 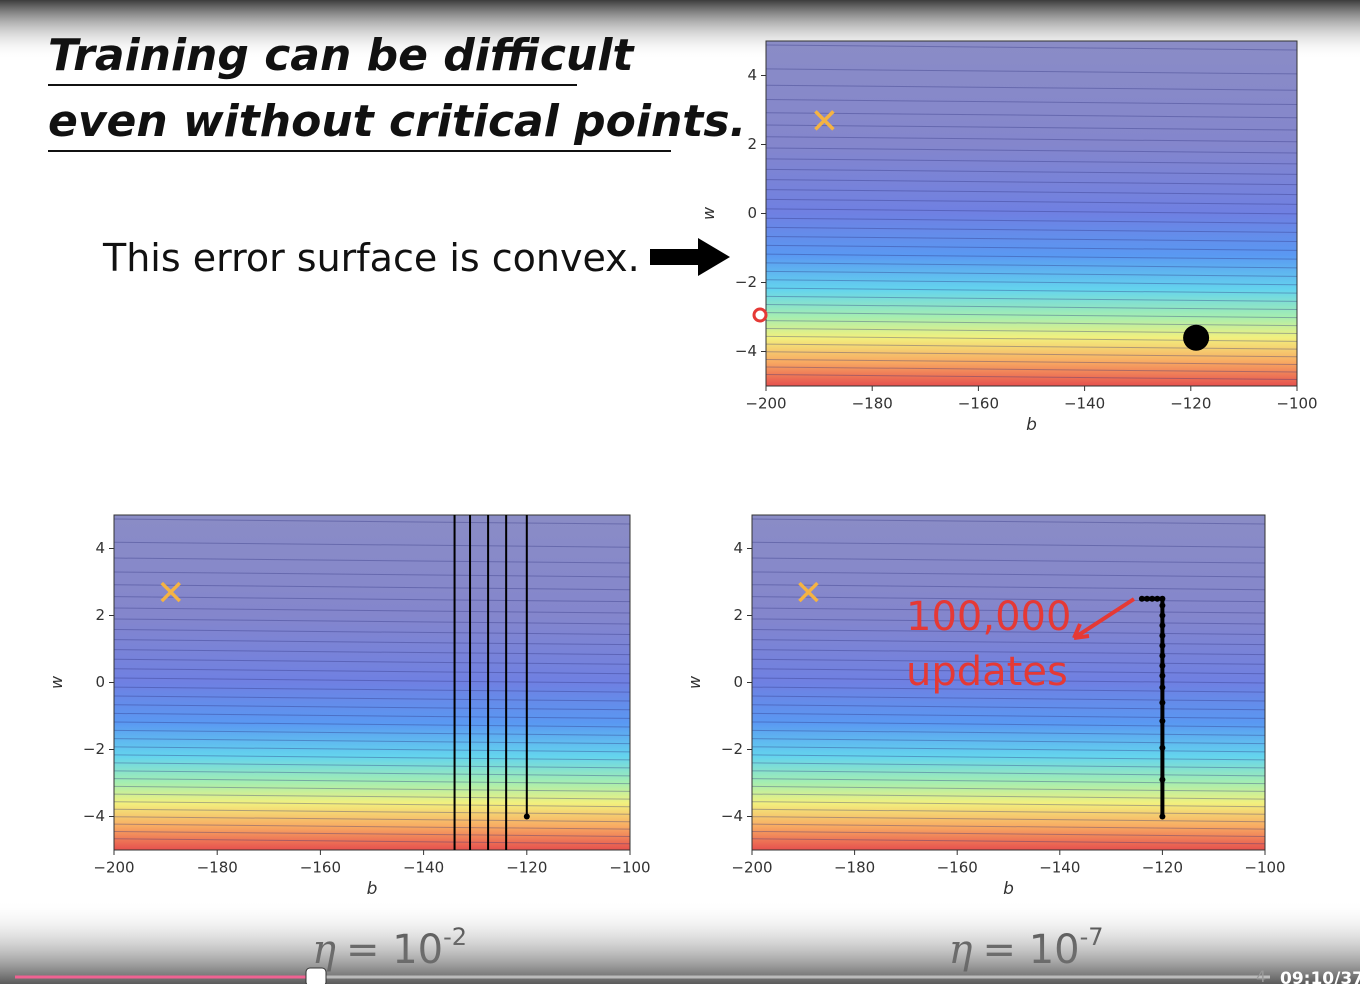 What do you see at coordinates (316, 975) in the screenshot?
I see `progress-handle` at bounding box center [316, 975].